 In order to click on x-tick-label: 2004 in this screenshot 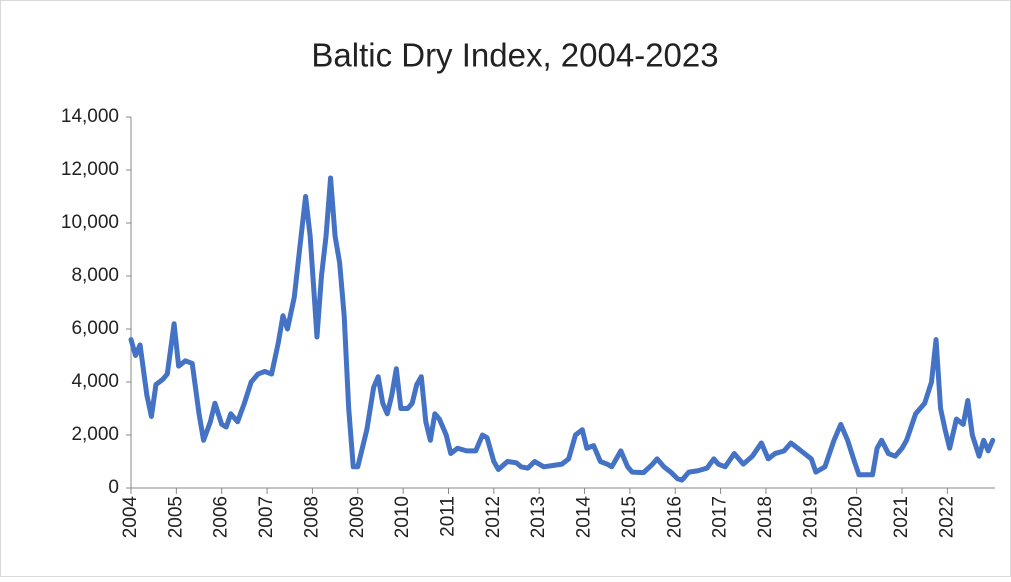, I will do `click(130, 517)`.